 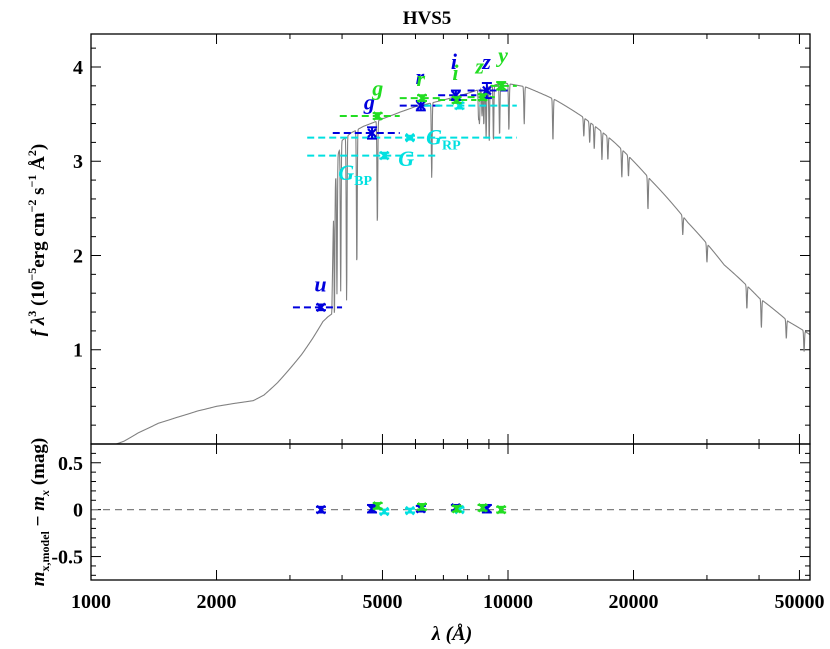 I want to click on residual-point-gaia, so click(x=410, y=510).